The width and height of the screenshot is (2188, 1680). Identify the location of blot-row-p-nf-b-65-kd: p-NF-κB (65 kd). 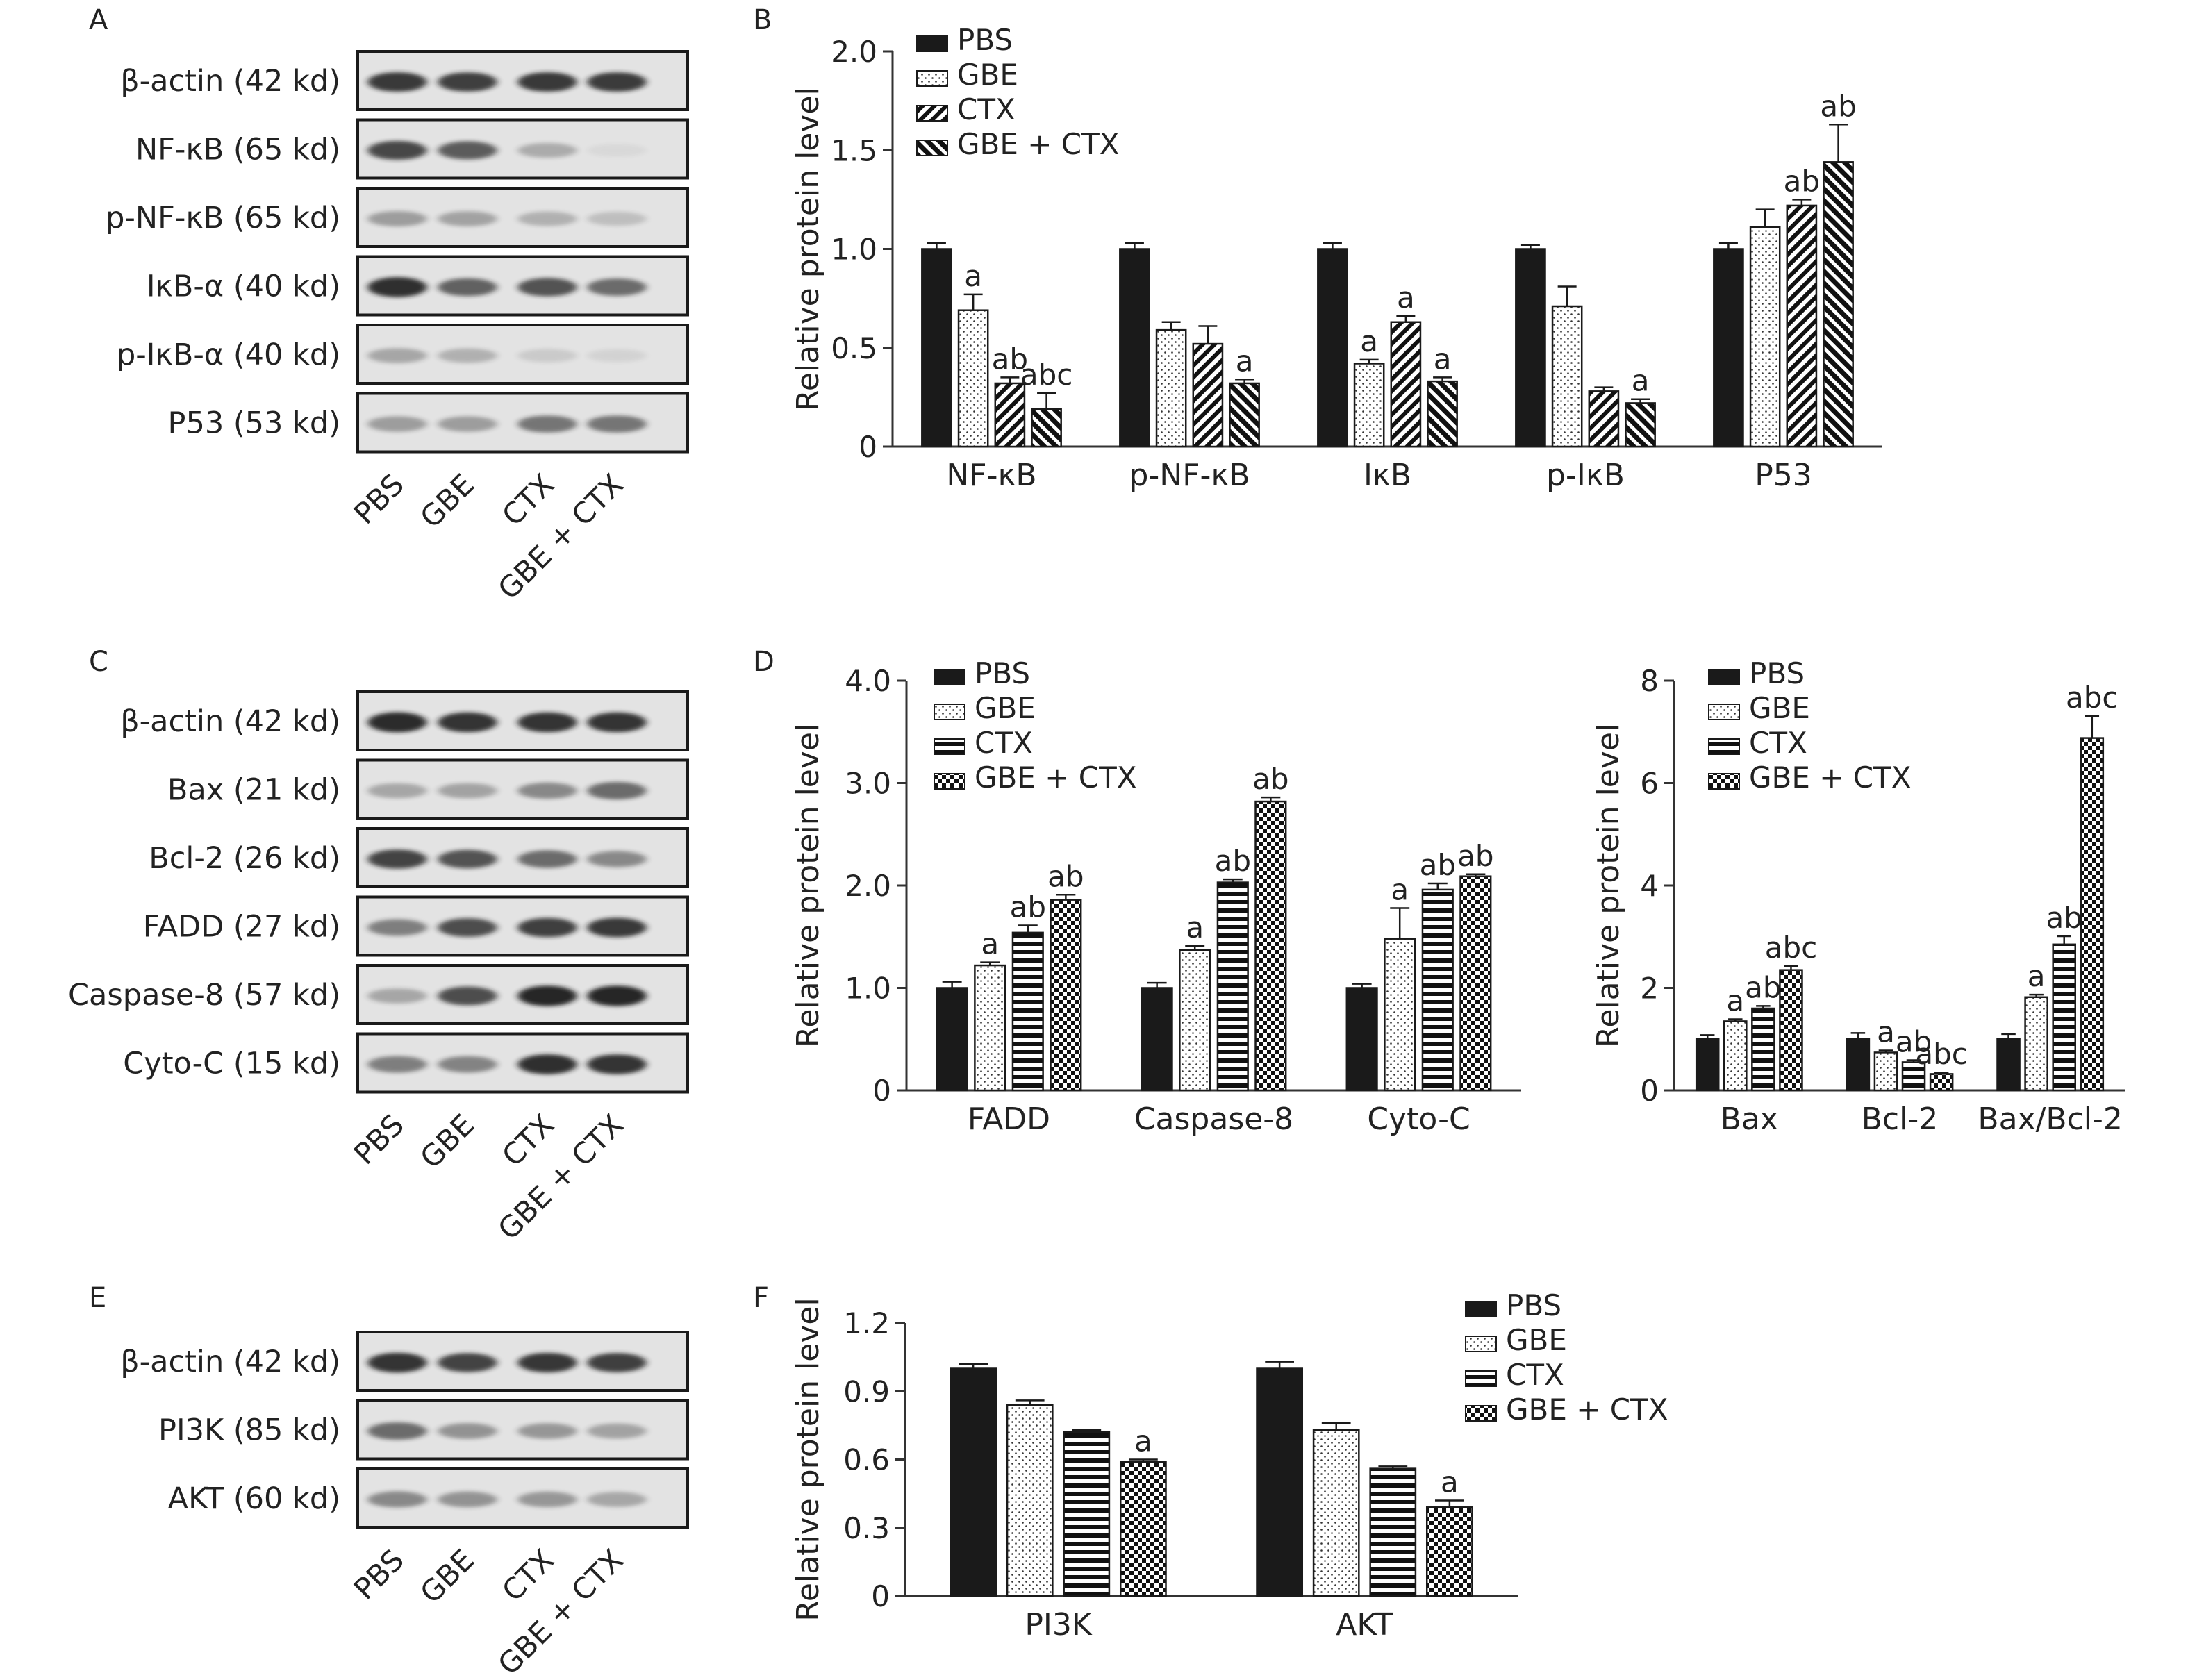
(397, 217).